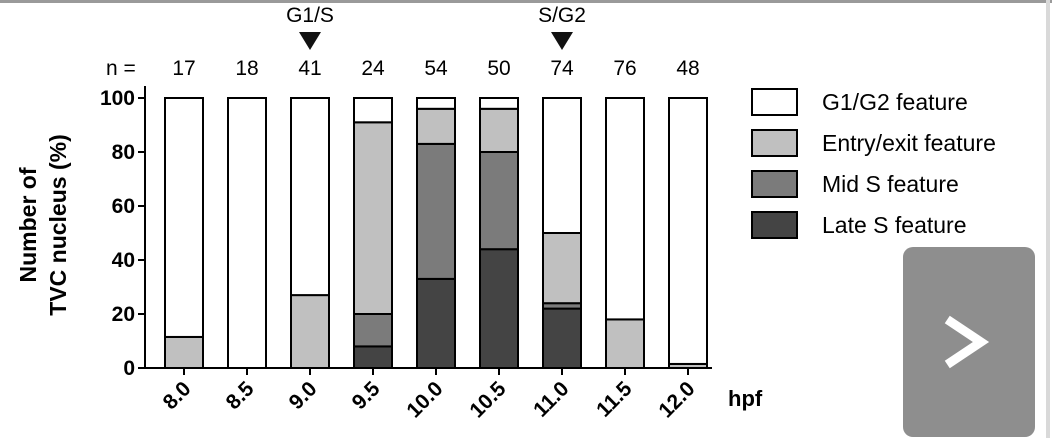  What do you see at coordinates (551, 399) in the screenshot?
I see `x-tick-label: 11.0` at bounding box center [551, 399].